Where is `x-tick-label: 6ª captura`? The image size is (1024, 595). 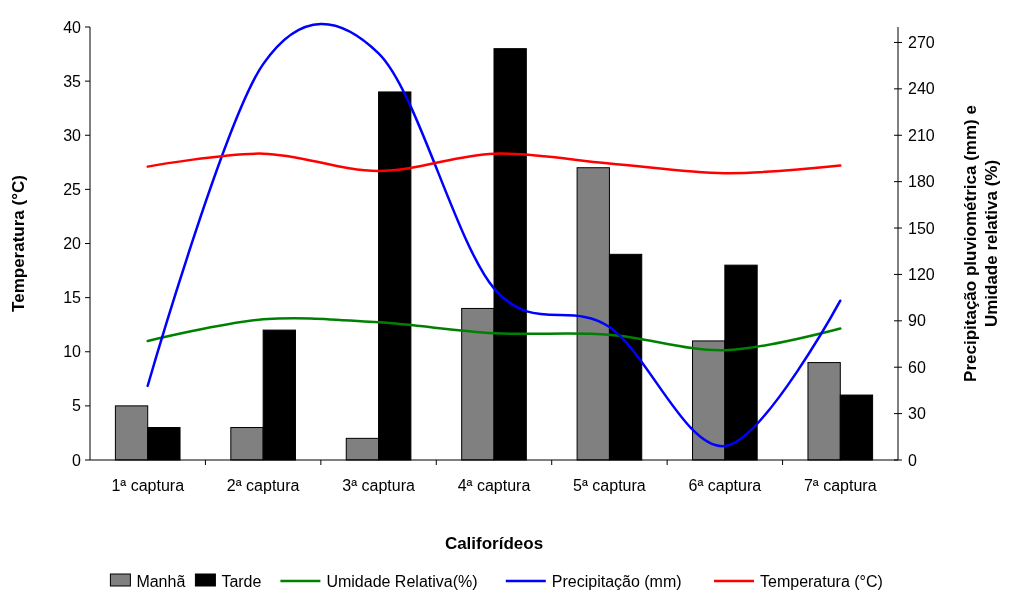
x-tick-label: 6ª captura is located at coordinates (725, 485).